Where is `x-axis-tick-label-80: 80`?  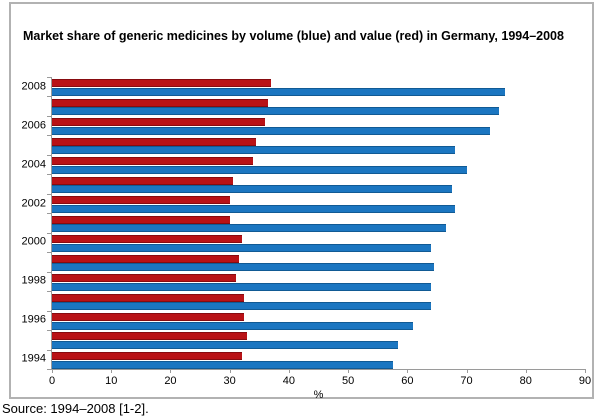 x-axis-tick-label-80: 80 is located at coordinates (525, 381).